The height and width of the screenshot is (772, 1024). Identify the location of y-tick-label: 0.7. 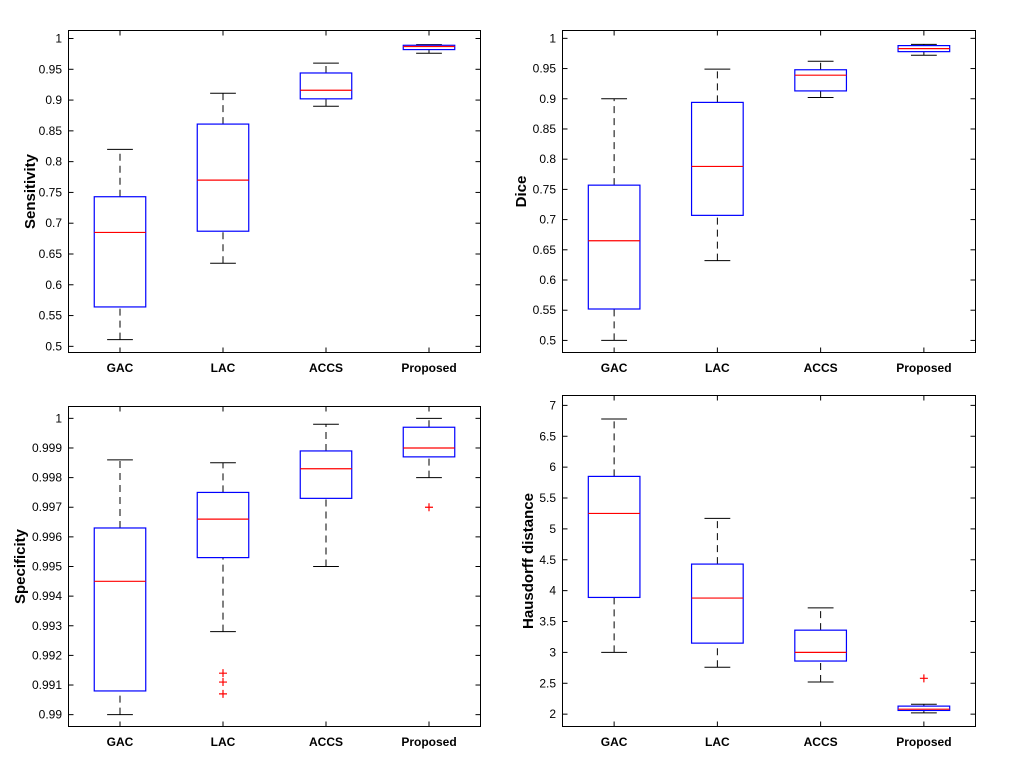
(53, 223).